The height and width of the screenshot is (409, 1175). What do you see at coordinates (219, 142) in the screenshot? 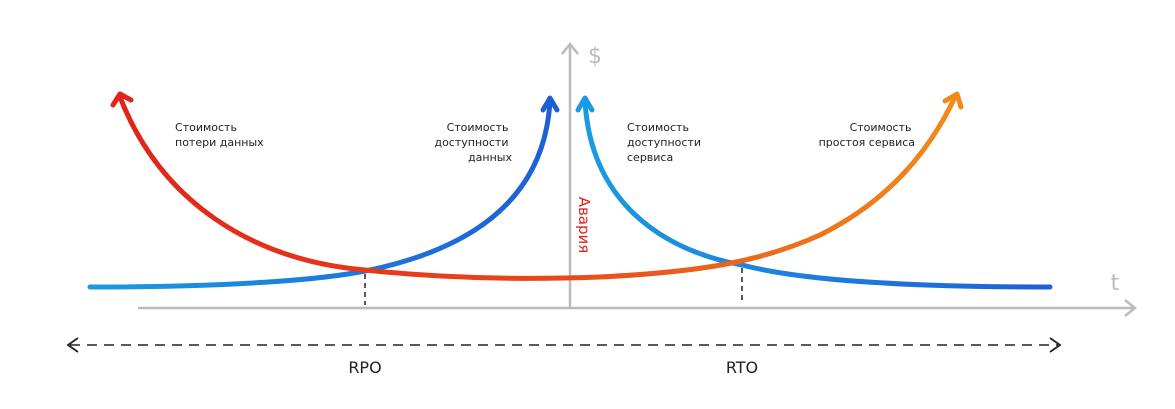
I see `text-line: потери данных` at bounding box center [219, 142].